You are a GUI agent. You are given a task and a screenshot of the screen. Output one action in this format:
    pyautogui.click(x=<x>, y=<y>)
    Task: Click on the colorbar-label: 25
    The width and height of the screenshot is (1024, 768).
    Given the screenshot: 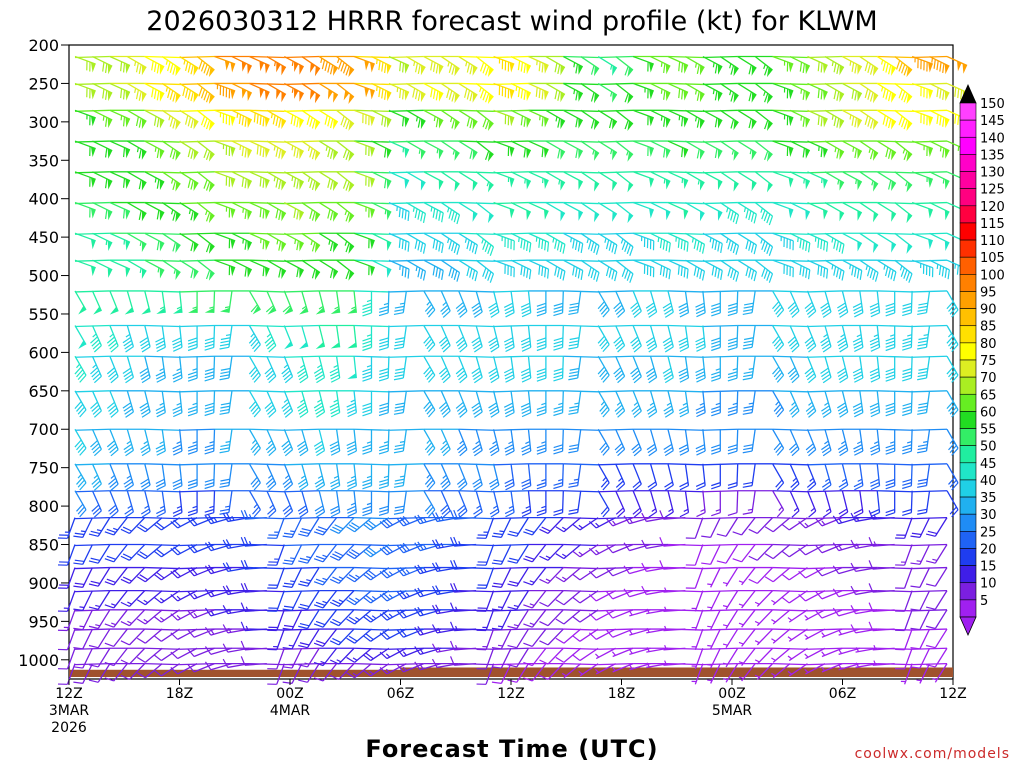 What is the action you would take?
    pyautogui.click(x=988, y=532)
    